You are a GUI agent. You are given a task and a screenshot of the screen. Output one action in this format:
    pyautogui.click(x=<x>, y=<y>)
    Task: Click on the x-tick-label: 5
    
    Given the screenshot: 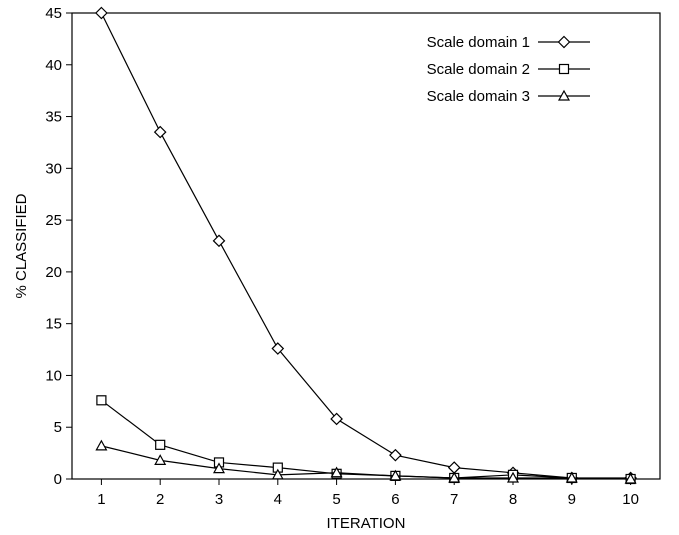 What is the action you would take?
    pyautogui.click(x=336, y=499)
    